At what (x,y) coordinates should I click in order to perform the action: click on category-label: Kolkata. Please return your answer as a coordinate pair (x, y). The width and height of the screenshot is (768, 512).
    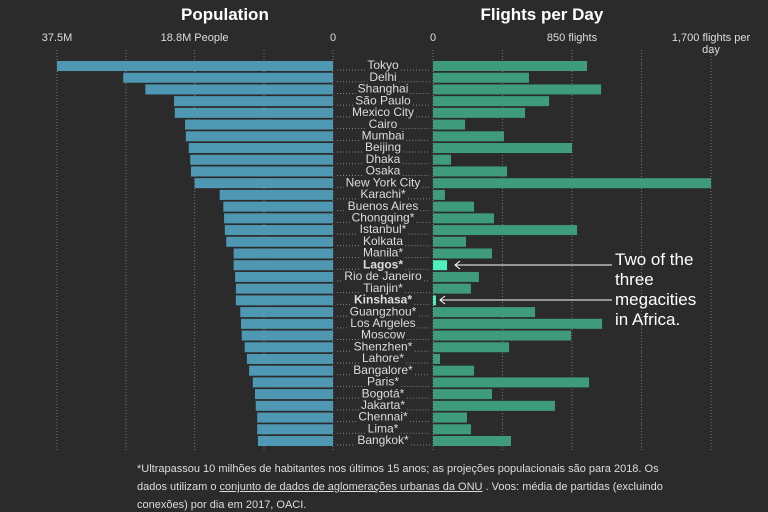
    Looking at the image, I should click on (383, 241).